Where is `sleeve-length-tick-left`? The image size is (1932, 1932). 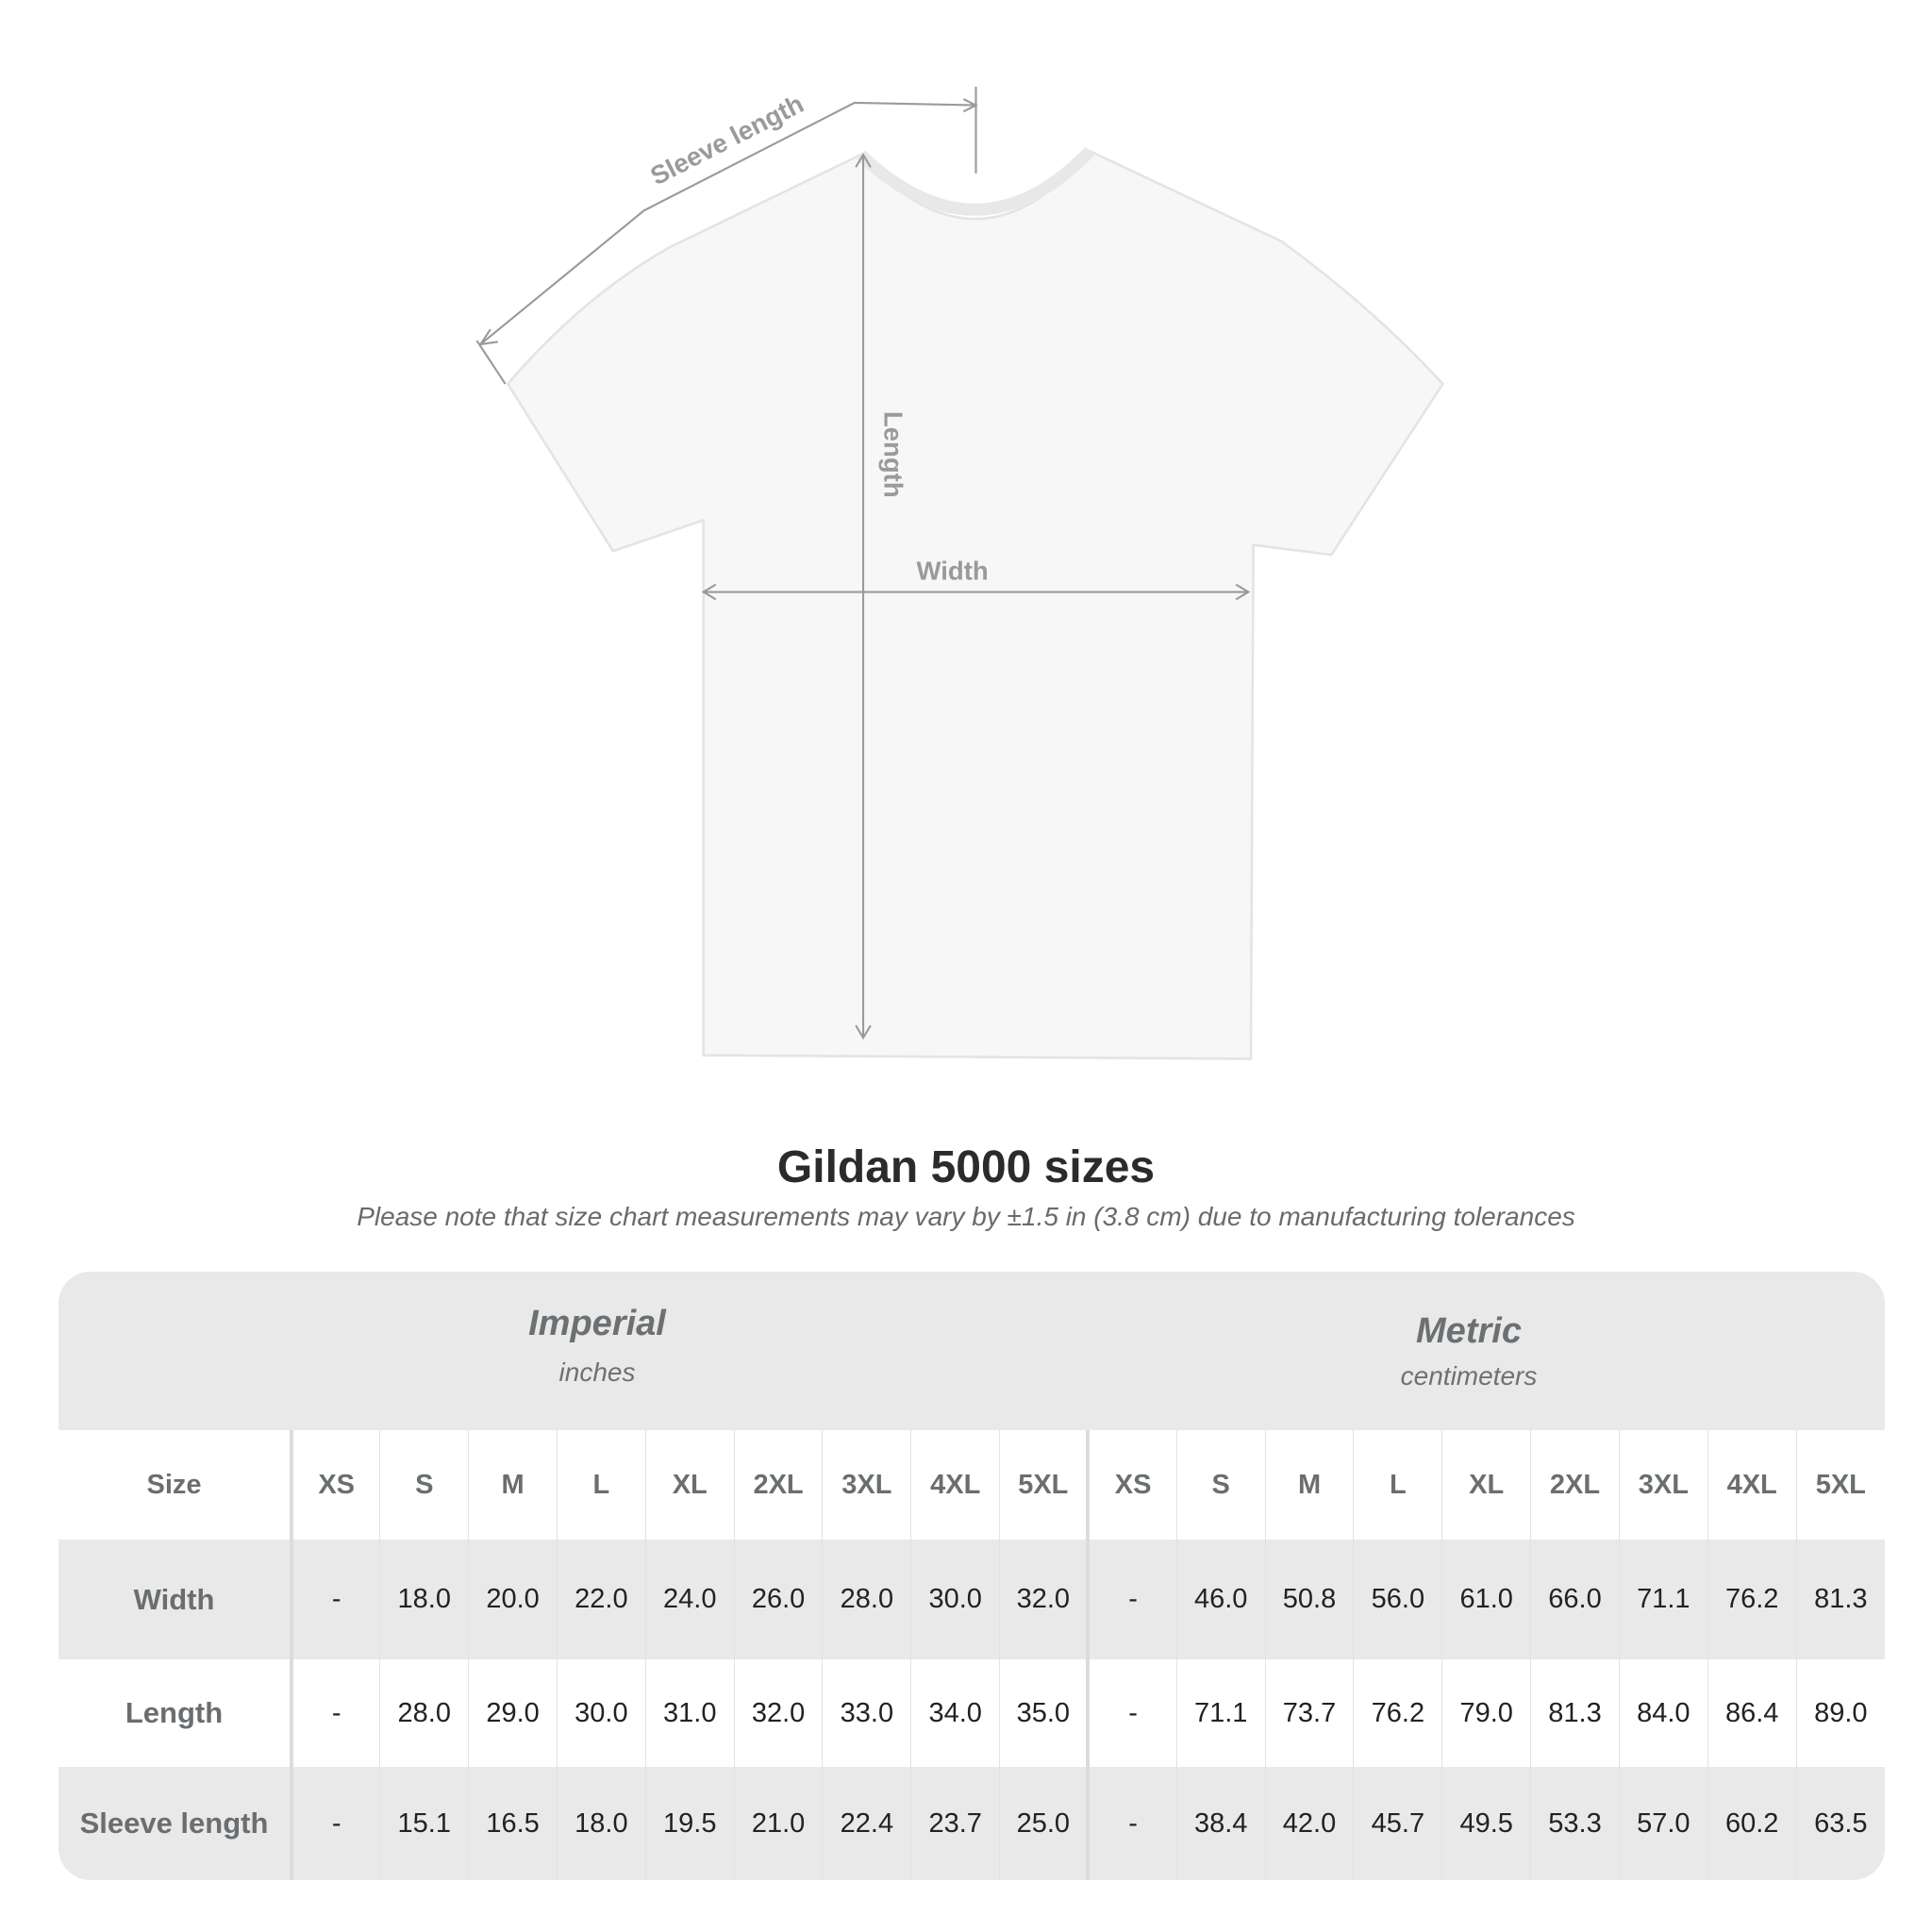
sleeve-length-tick-left is located at coordinates (491, 363).